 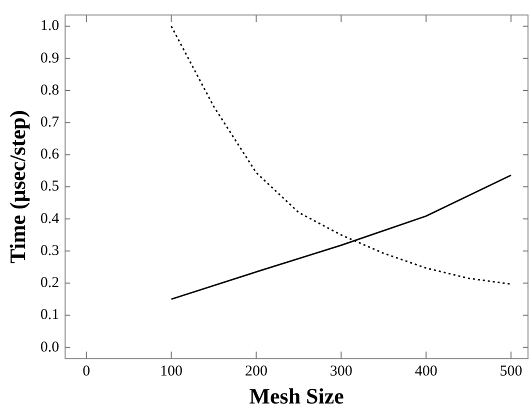 I want to click on y-tick-label: 0.9, so click(x=50, y=58).